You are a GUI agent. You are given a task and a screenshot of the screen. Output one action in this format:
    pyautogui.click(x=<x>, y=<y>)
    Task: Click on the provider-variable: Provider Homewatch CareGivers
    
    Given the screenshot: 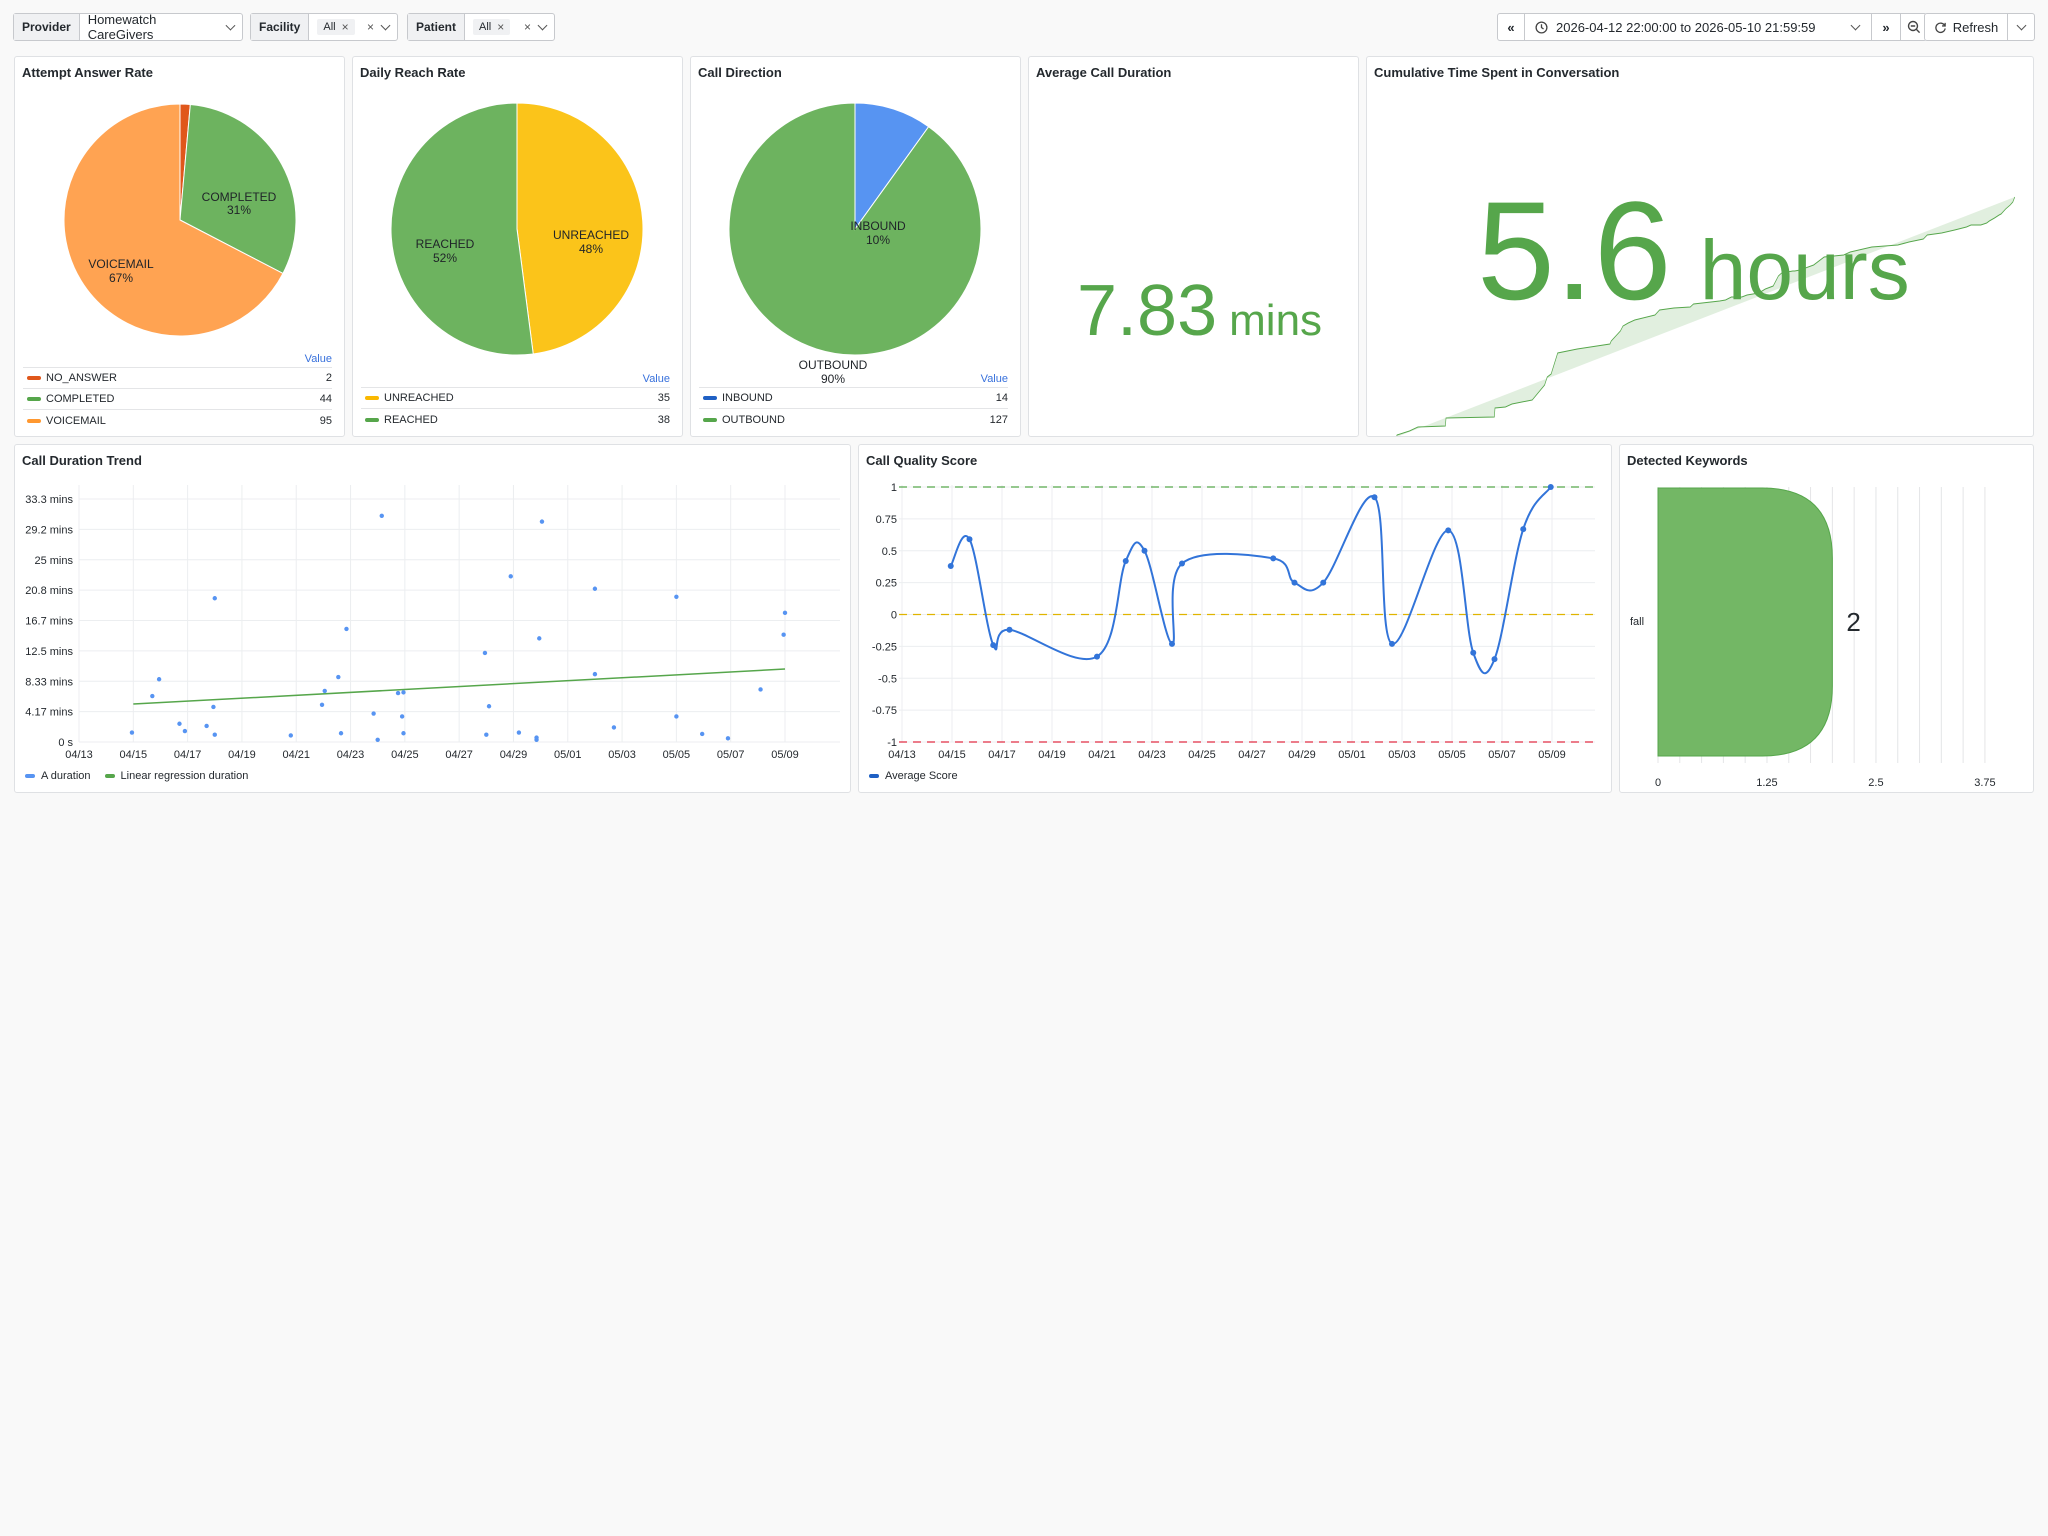 What is the action you would take?
    pyautogui.click(x=128, y=27)
    